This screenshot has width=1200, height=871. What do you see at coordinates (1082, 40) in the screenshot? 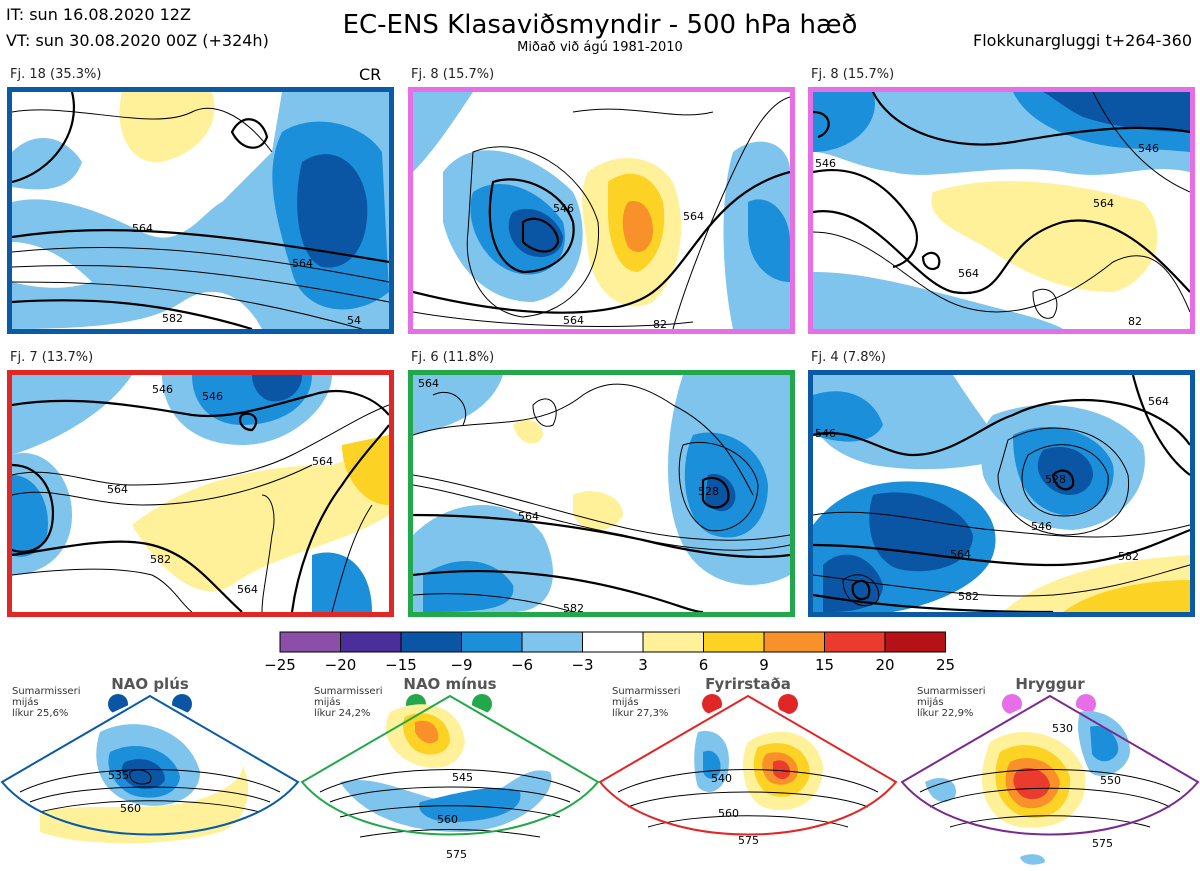
I see `classification-window: Flokkunargluggi t+264-360` at bounding box center [1082, 40].